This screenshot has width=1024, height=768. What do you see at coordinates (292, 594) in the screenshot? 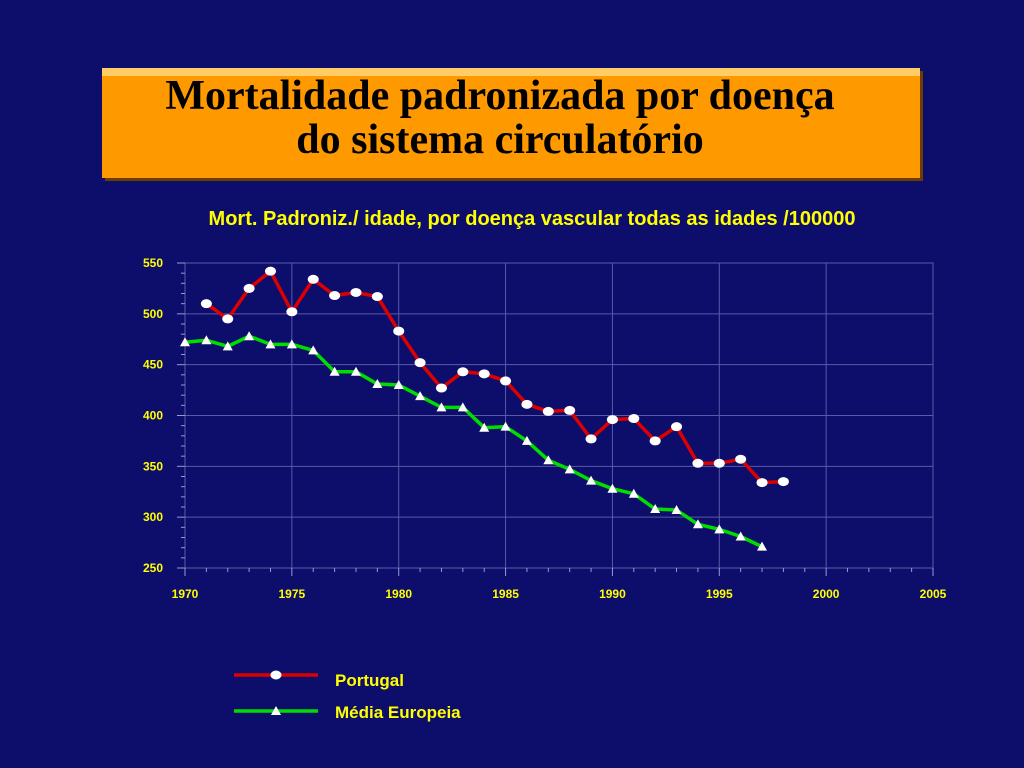
I see `x-tick-label: 1975` at bounding box center [292, 594].